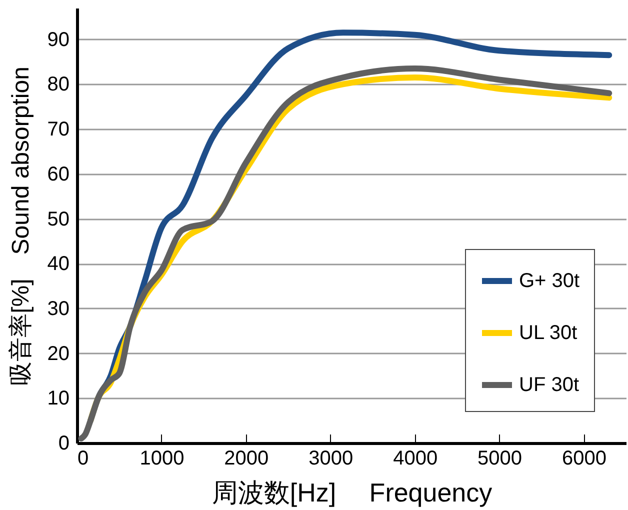  I want to click on y-tick-label: 50, so click(58, 219).